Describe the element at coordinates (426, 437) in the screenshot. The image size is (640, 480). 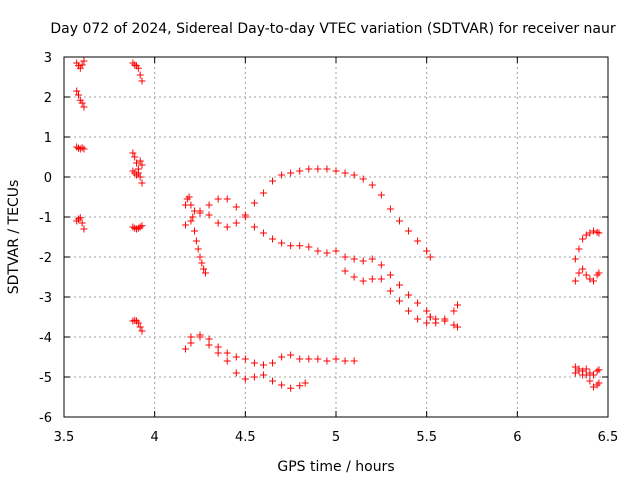
I see `x-tick-label: 5.5` at that location.